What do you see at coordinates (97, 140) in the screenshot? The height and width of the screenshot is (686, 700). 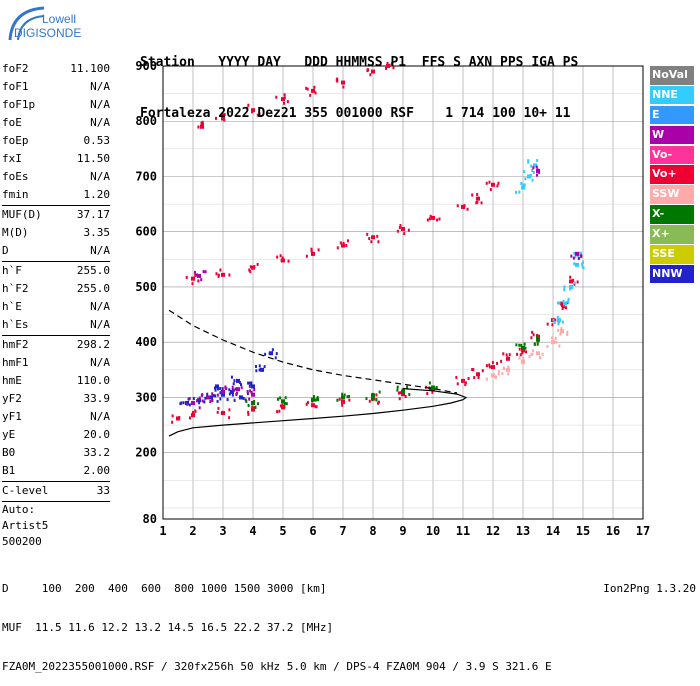 I see `param-value: 0.53` at bounding box center [97, 140].